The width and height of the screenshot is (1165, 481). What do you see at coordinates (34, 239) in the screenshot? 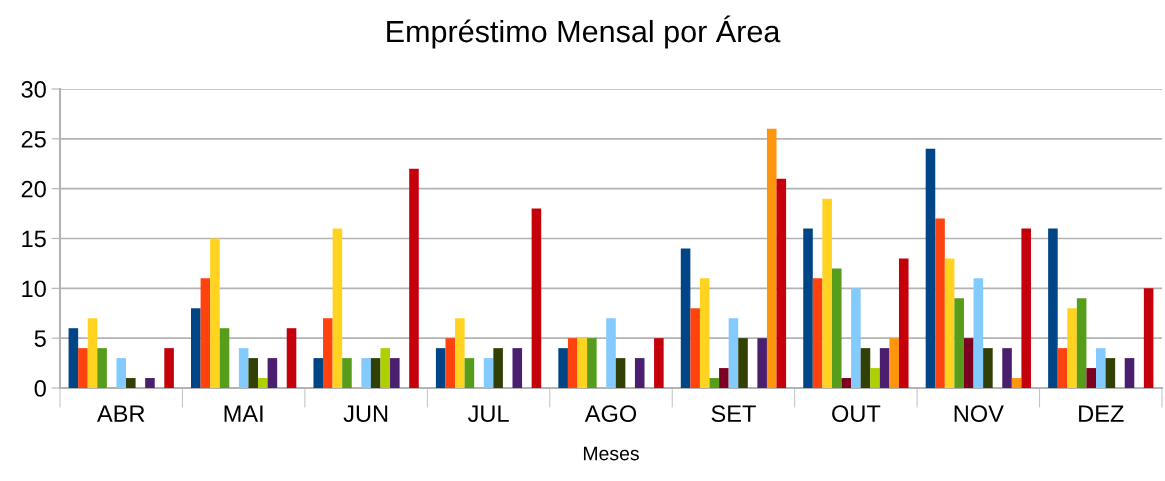
I see `y-tick-label: 15` at bounding box center [34, 239].